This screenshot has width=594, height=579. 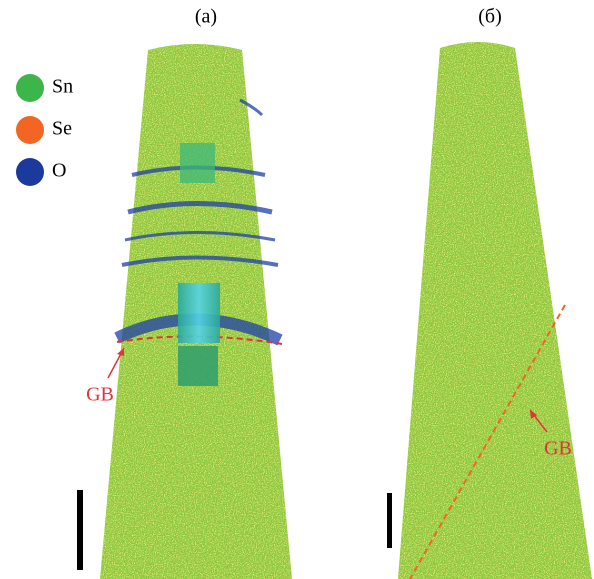 I want to click on legend-label: Se, so click(x=62, y=129).